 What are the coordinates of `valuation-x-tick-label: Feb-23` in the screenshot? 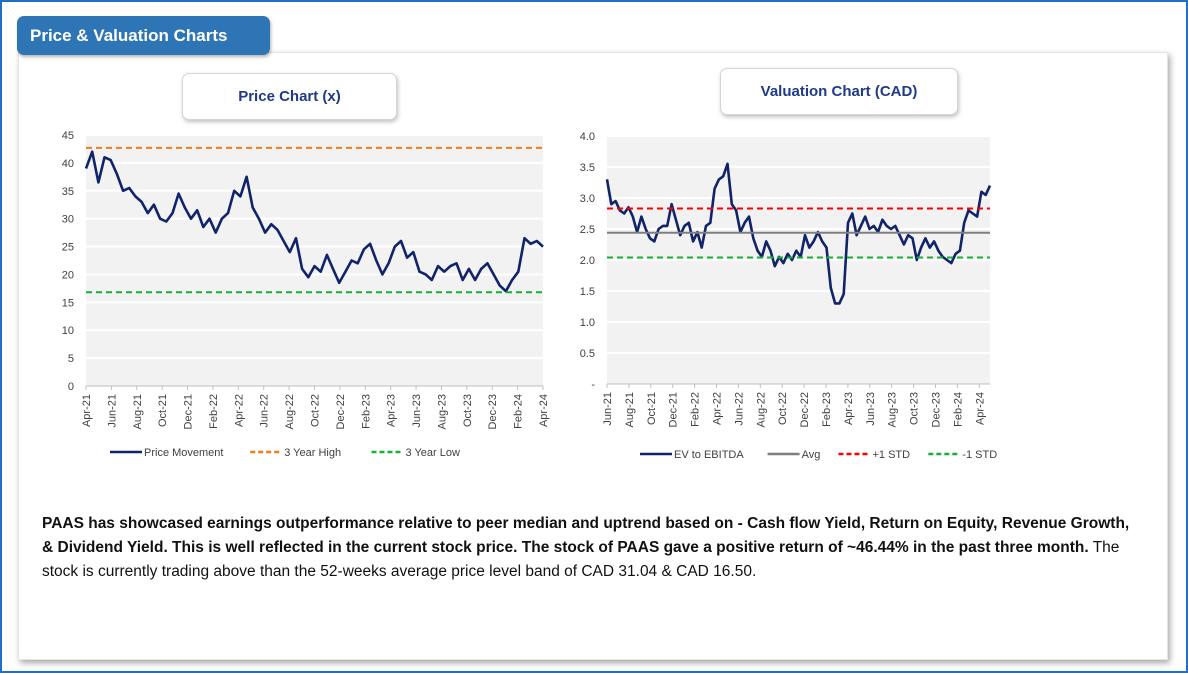 It's located at (827, 409).